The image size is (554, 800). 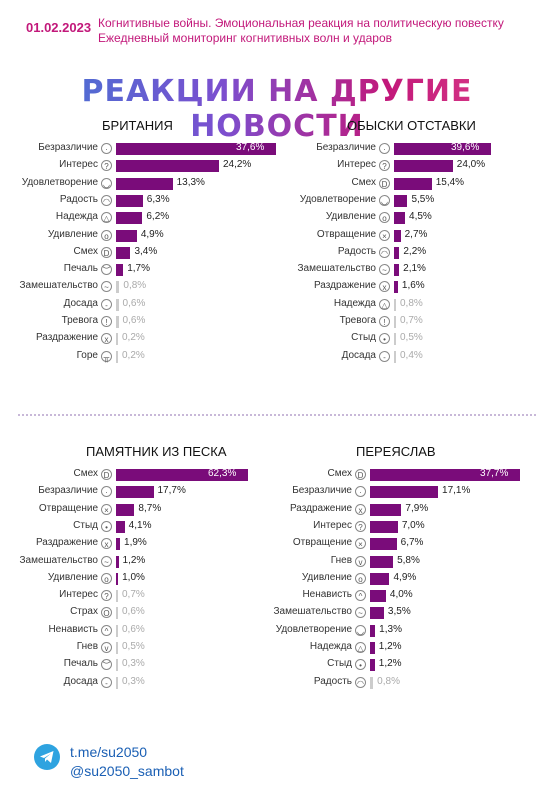 I want to click on chart-row: Замешательство ~, so click(x=195, y=270).